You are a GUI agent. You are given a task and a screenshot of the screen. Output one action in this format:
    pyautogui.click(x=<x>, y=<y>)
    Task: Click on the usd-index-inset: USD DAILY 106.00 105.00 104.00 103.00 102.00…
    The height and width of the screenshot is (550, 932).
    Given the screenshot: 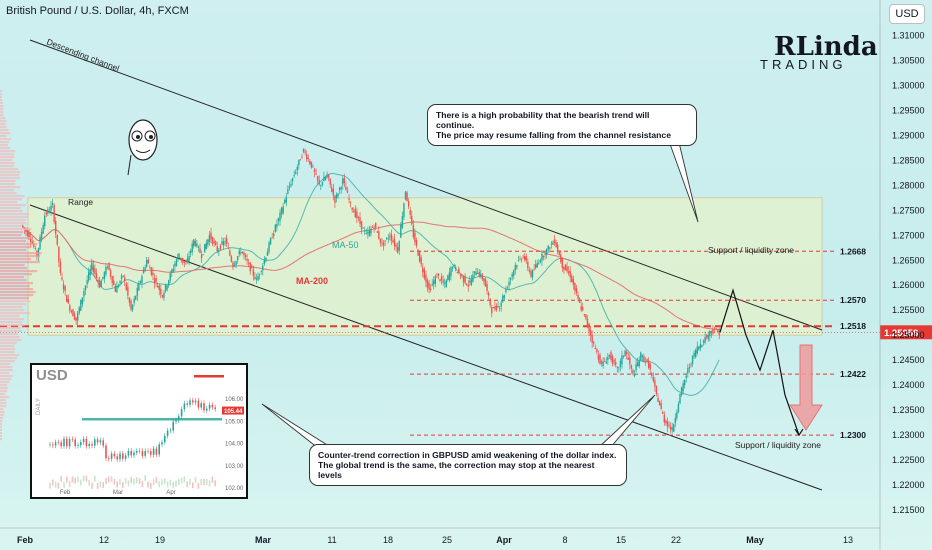 What is the action you would take?
    pyautogui.click(x=139, y=431)
    